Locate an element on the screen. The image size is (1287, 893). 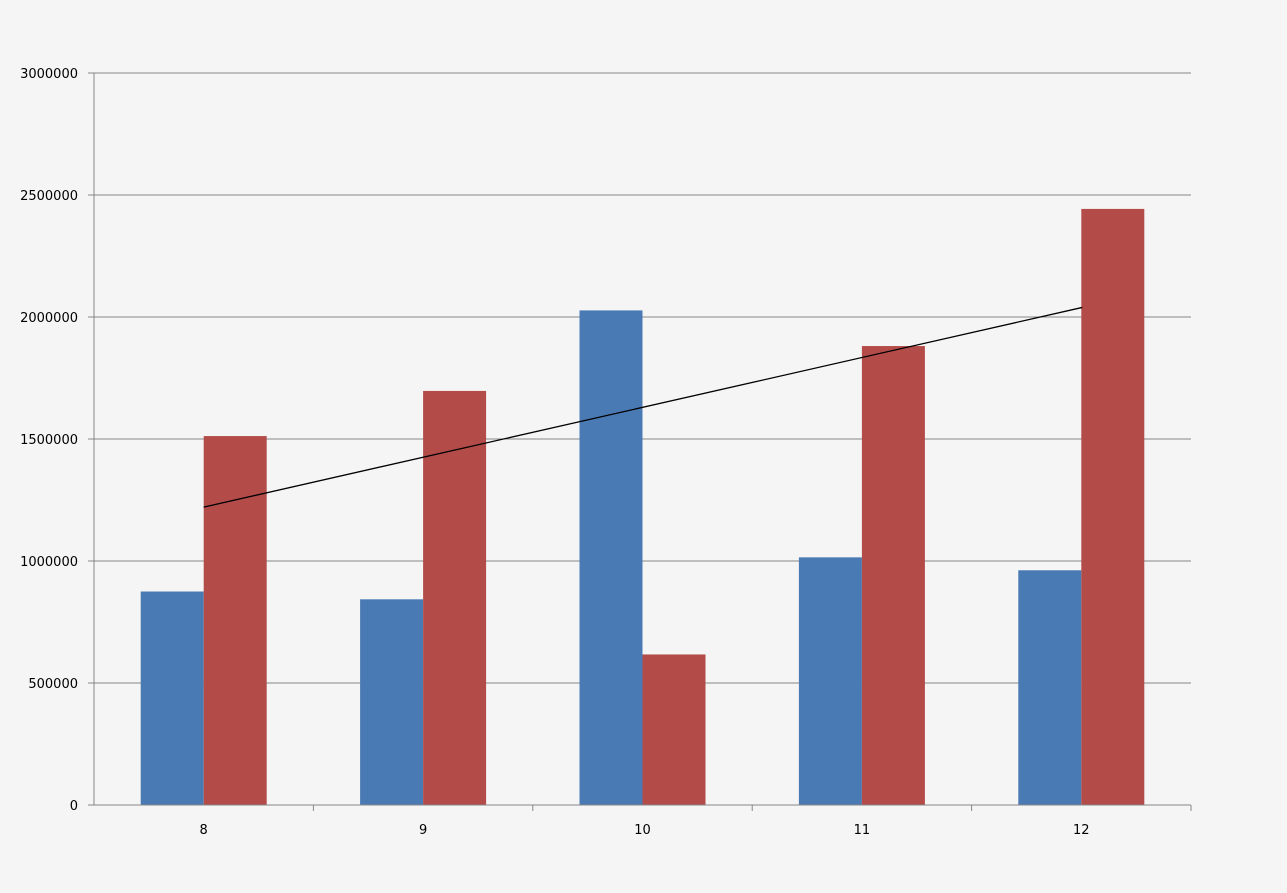
x-tick-label: 9 is located at coordinates (423, 830).